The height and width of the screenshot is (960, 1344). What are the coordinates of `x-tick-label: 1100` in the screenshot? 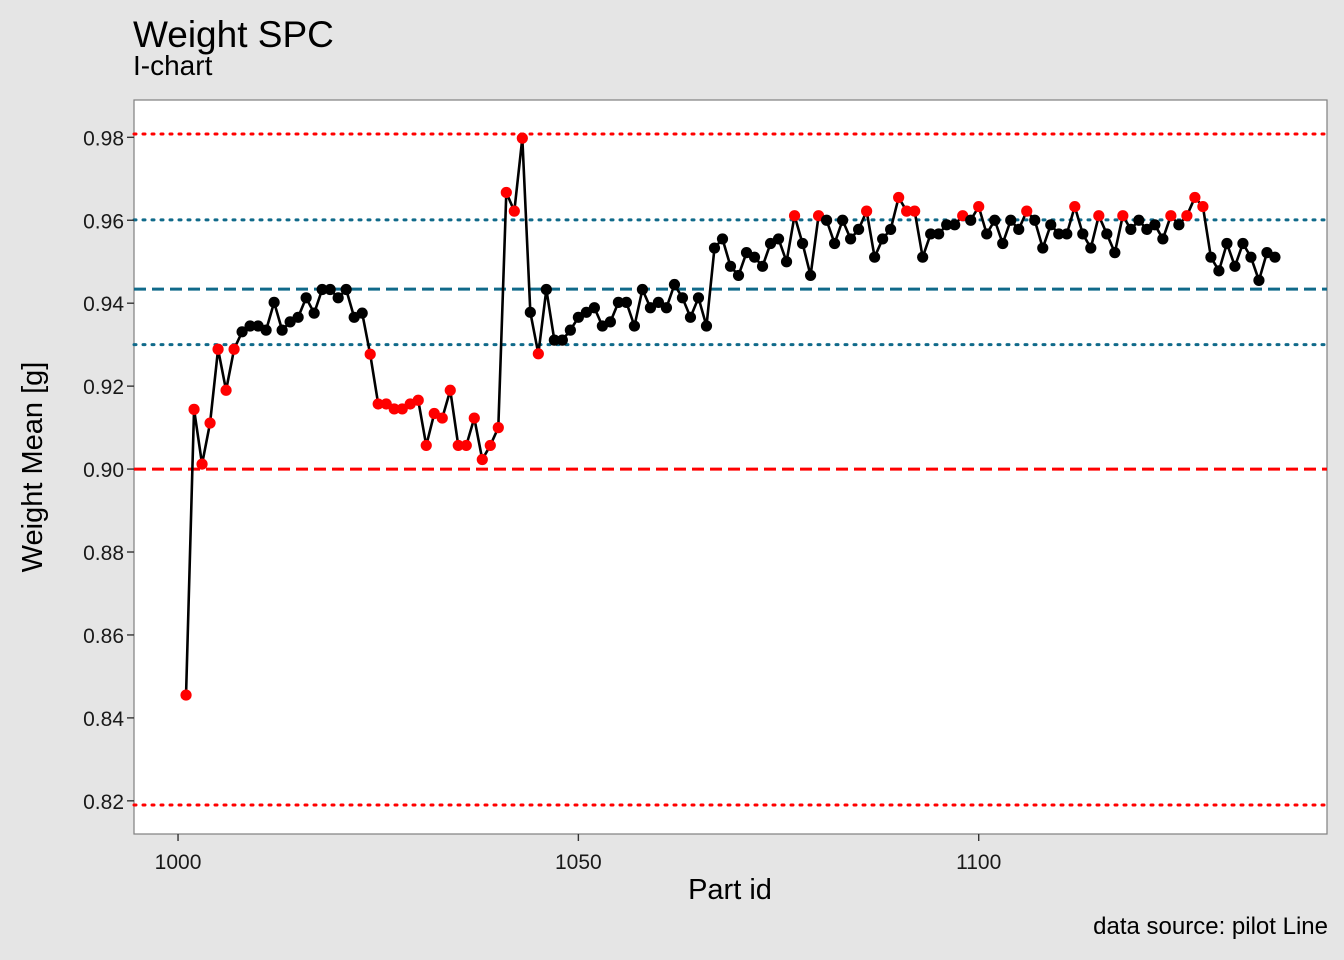 It's located at (978, 862).